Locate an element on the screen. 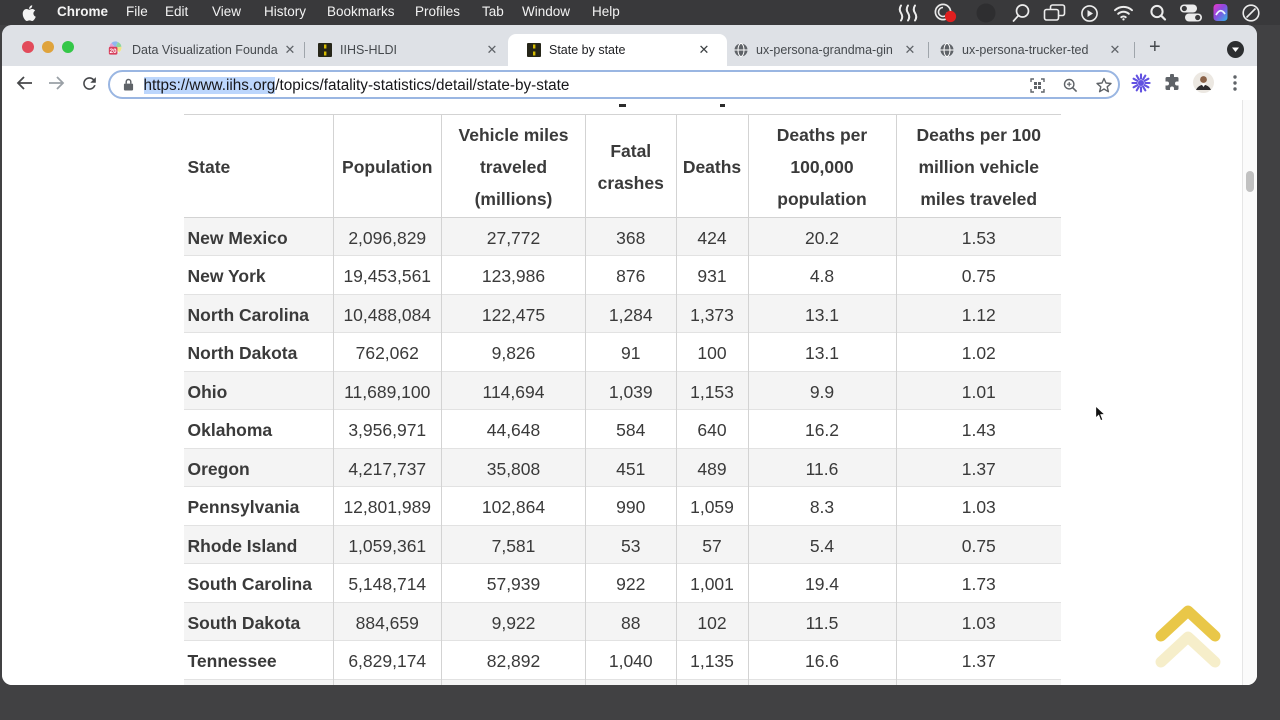 This screenshot has height=720, width=1280. svg-text: 20 is located at coordinates (113, 51).